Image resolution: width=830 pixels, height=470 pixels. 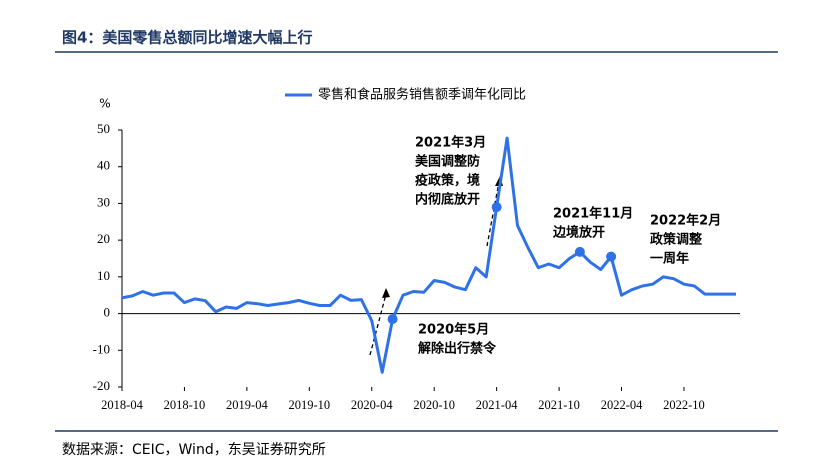 What do you see at coordinates (101, 385) in the screenshot?
I see `y-tick-label: -20` at bounding box center [101, 385].